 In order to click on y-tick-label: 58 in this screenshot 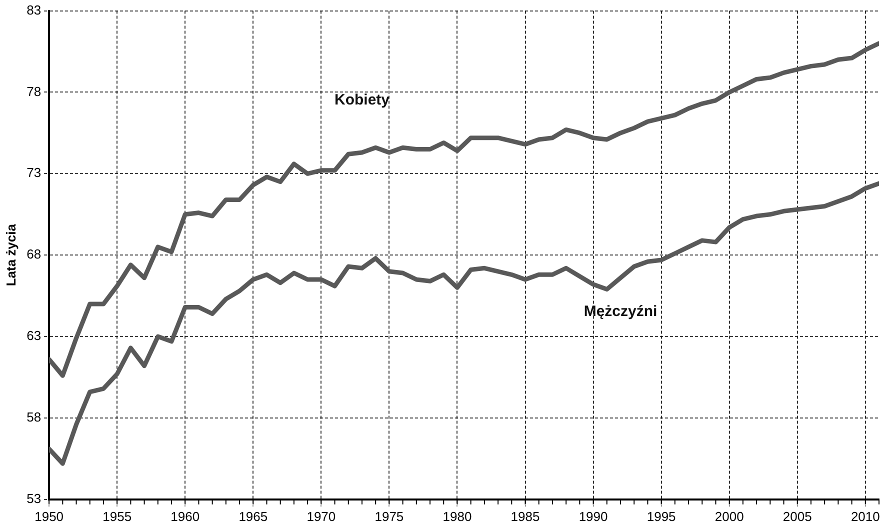, I will do `click(34, 417)`.